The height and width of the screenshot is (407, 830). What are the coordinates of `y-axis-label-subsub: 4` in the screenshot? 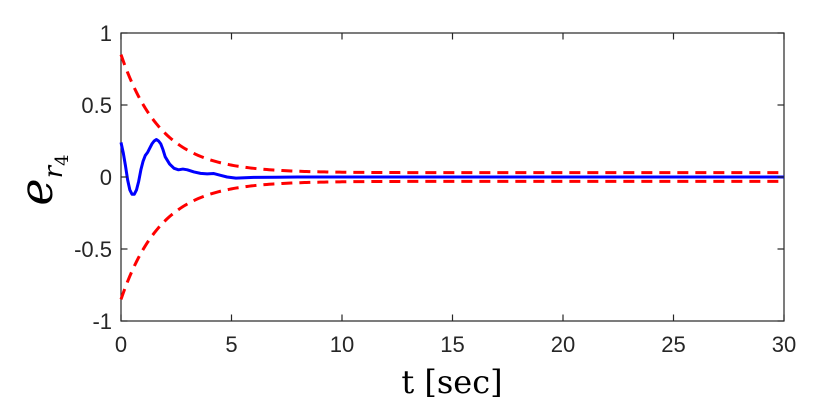 It's located at (62, 159).